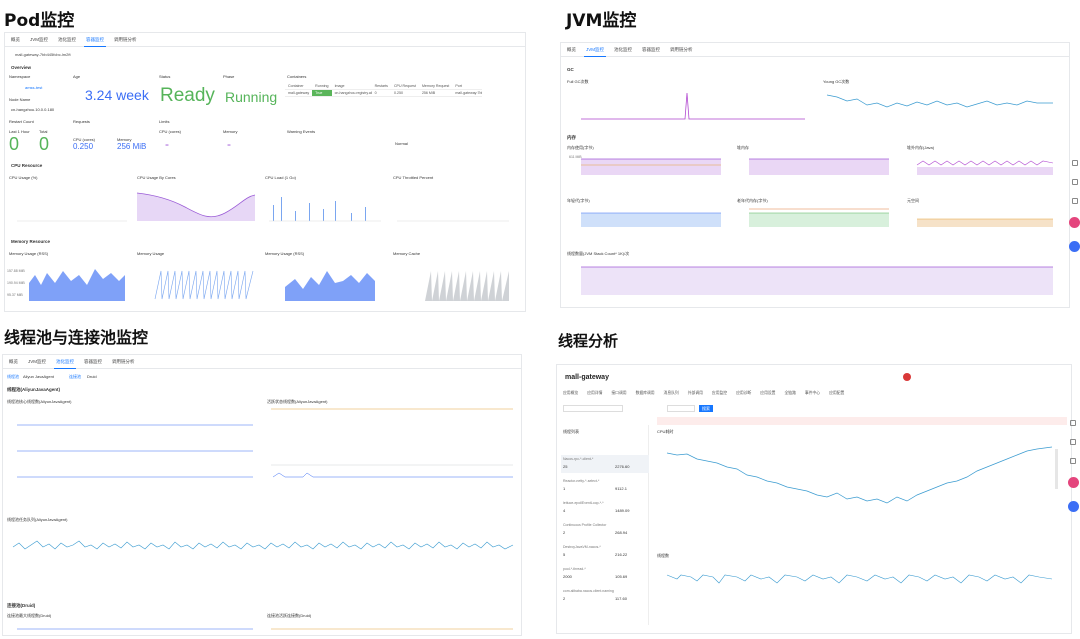 The height and width of the screenshot is (639, 1080). What do you see at coordinates (265, 443) in the screenshot?
I see `pool-row1-graphics` at bounding box center [265, 443].